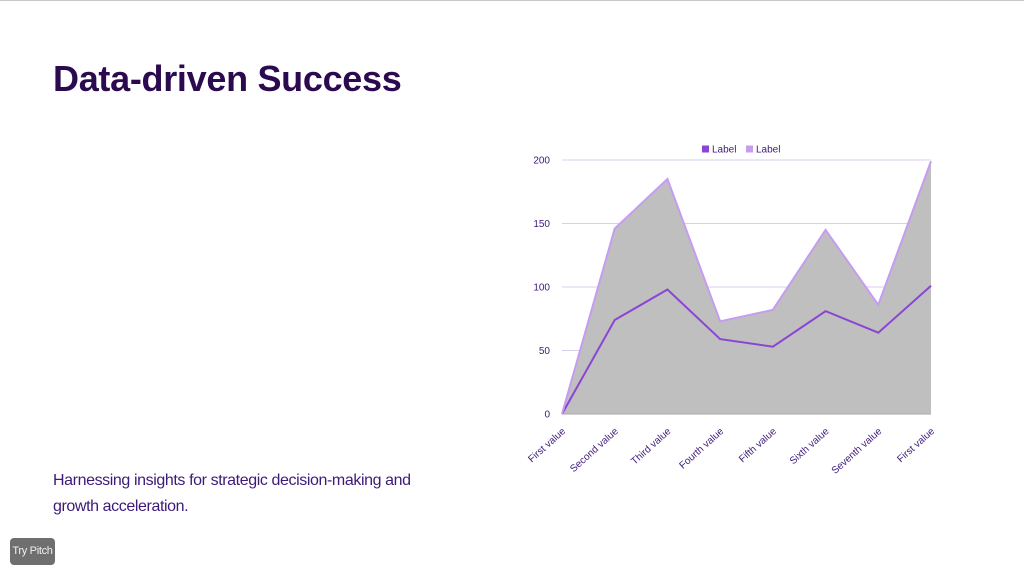  I want to click on x-tick-label: Fifth value, so click(758, 445).